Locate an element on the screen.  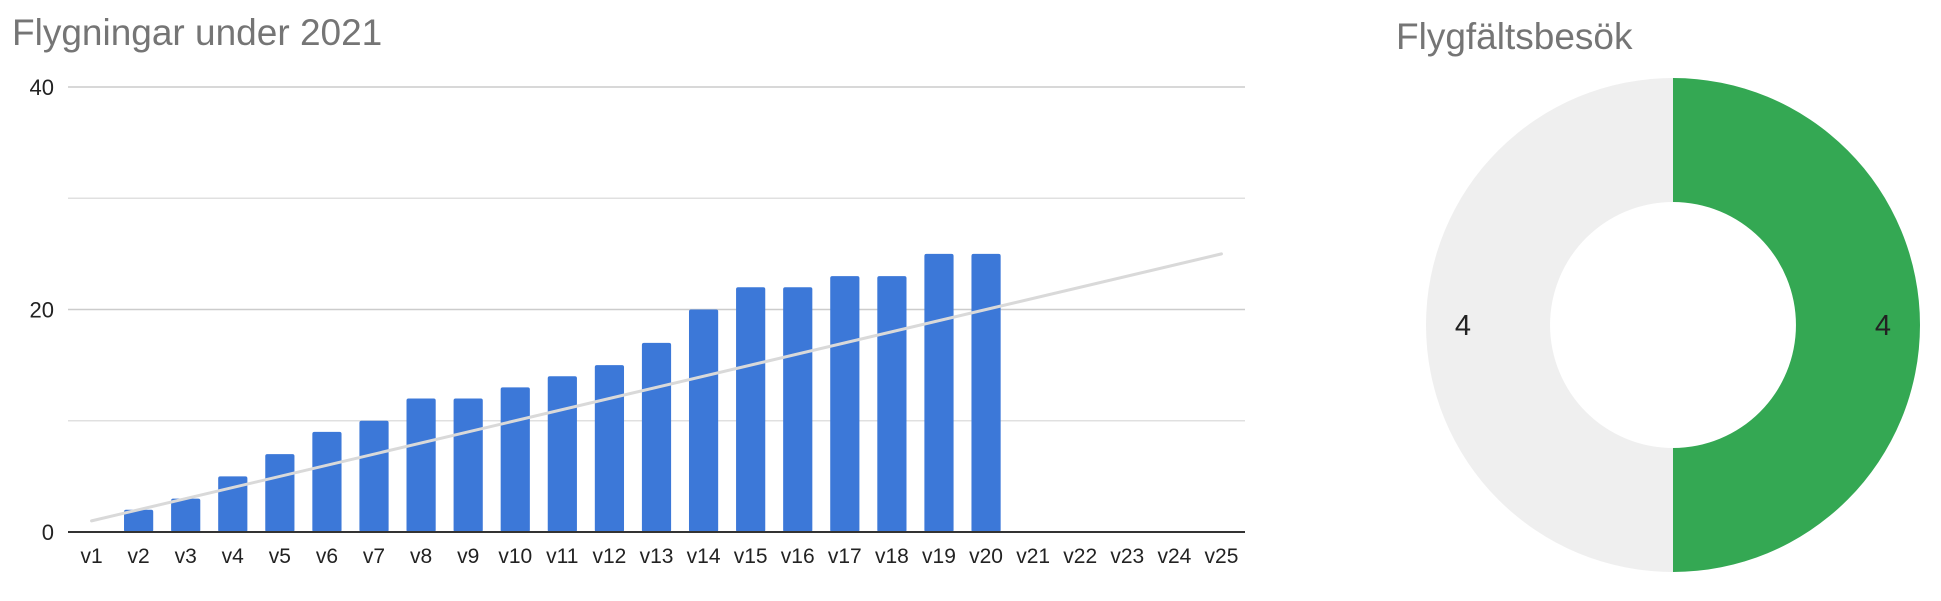
x-tick-label: v4 is located at coordinates (233, 556).